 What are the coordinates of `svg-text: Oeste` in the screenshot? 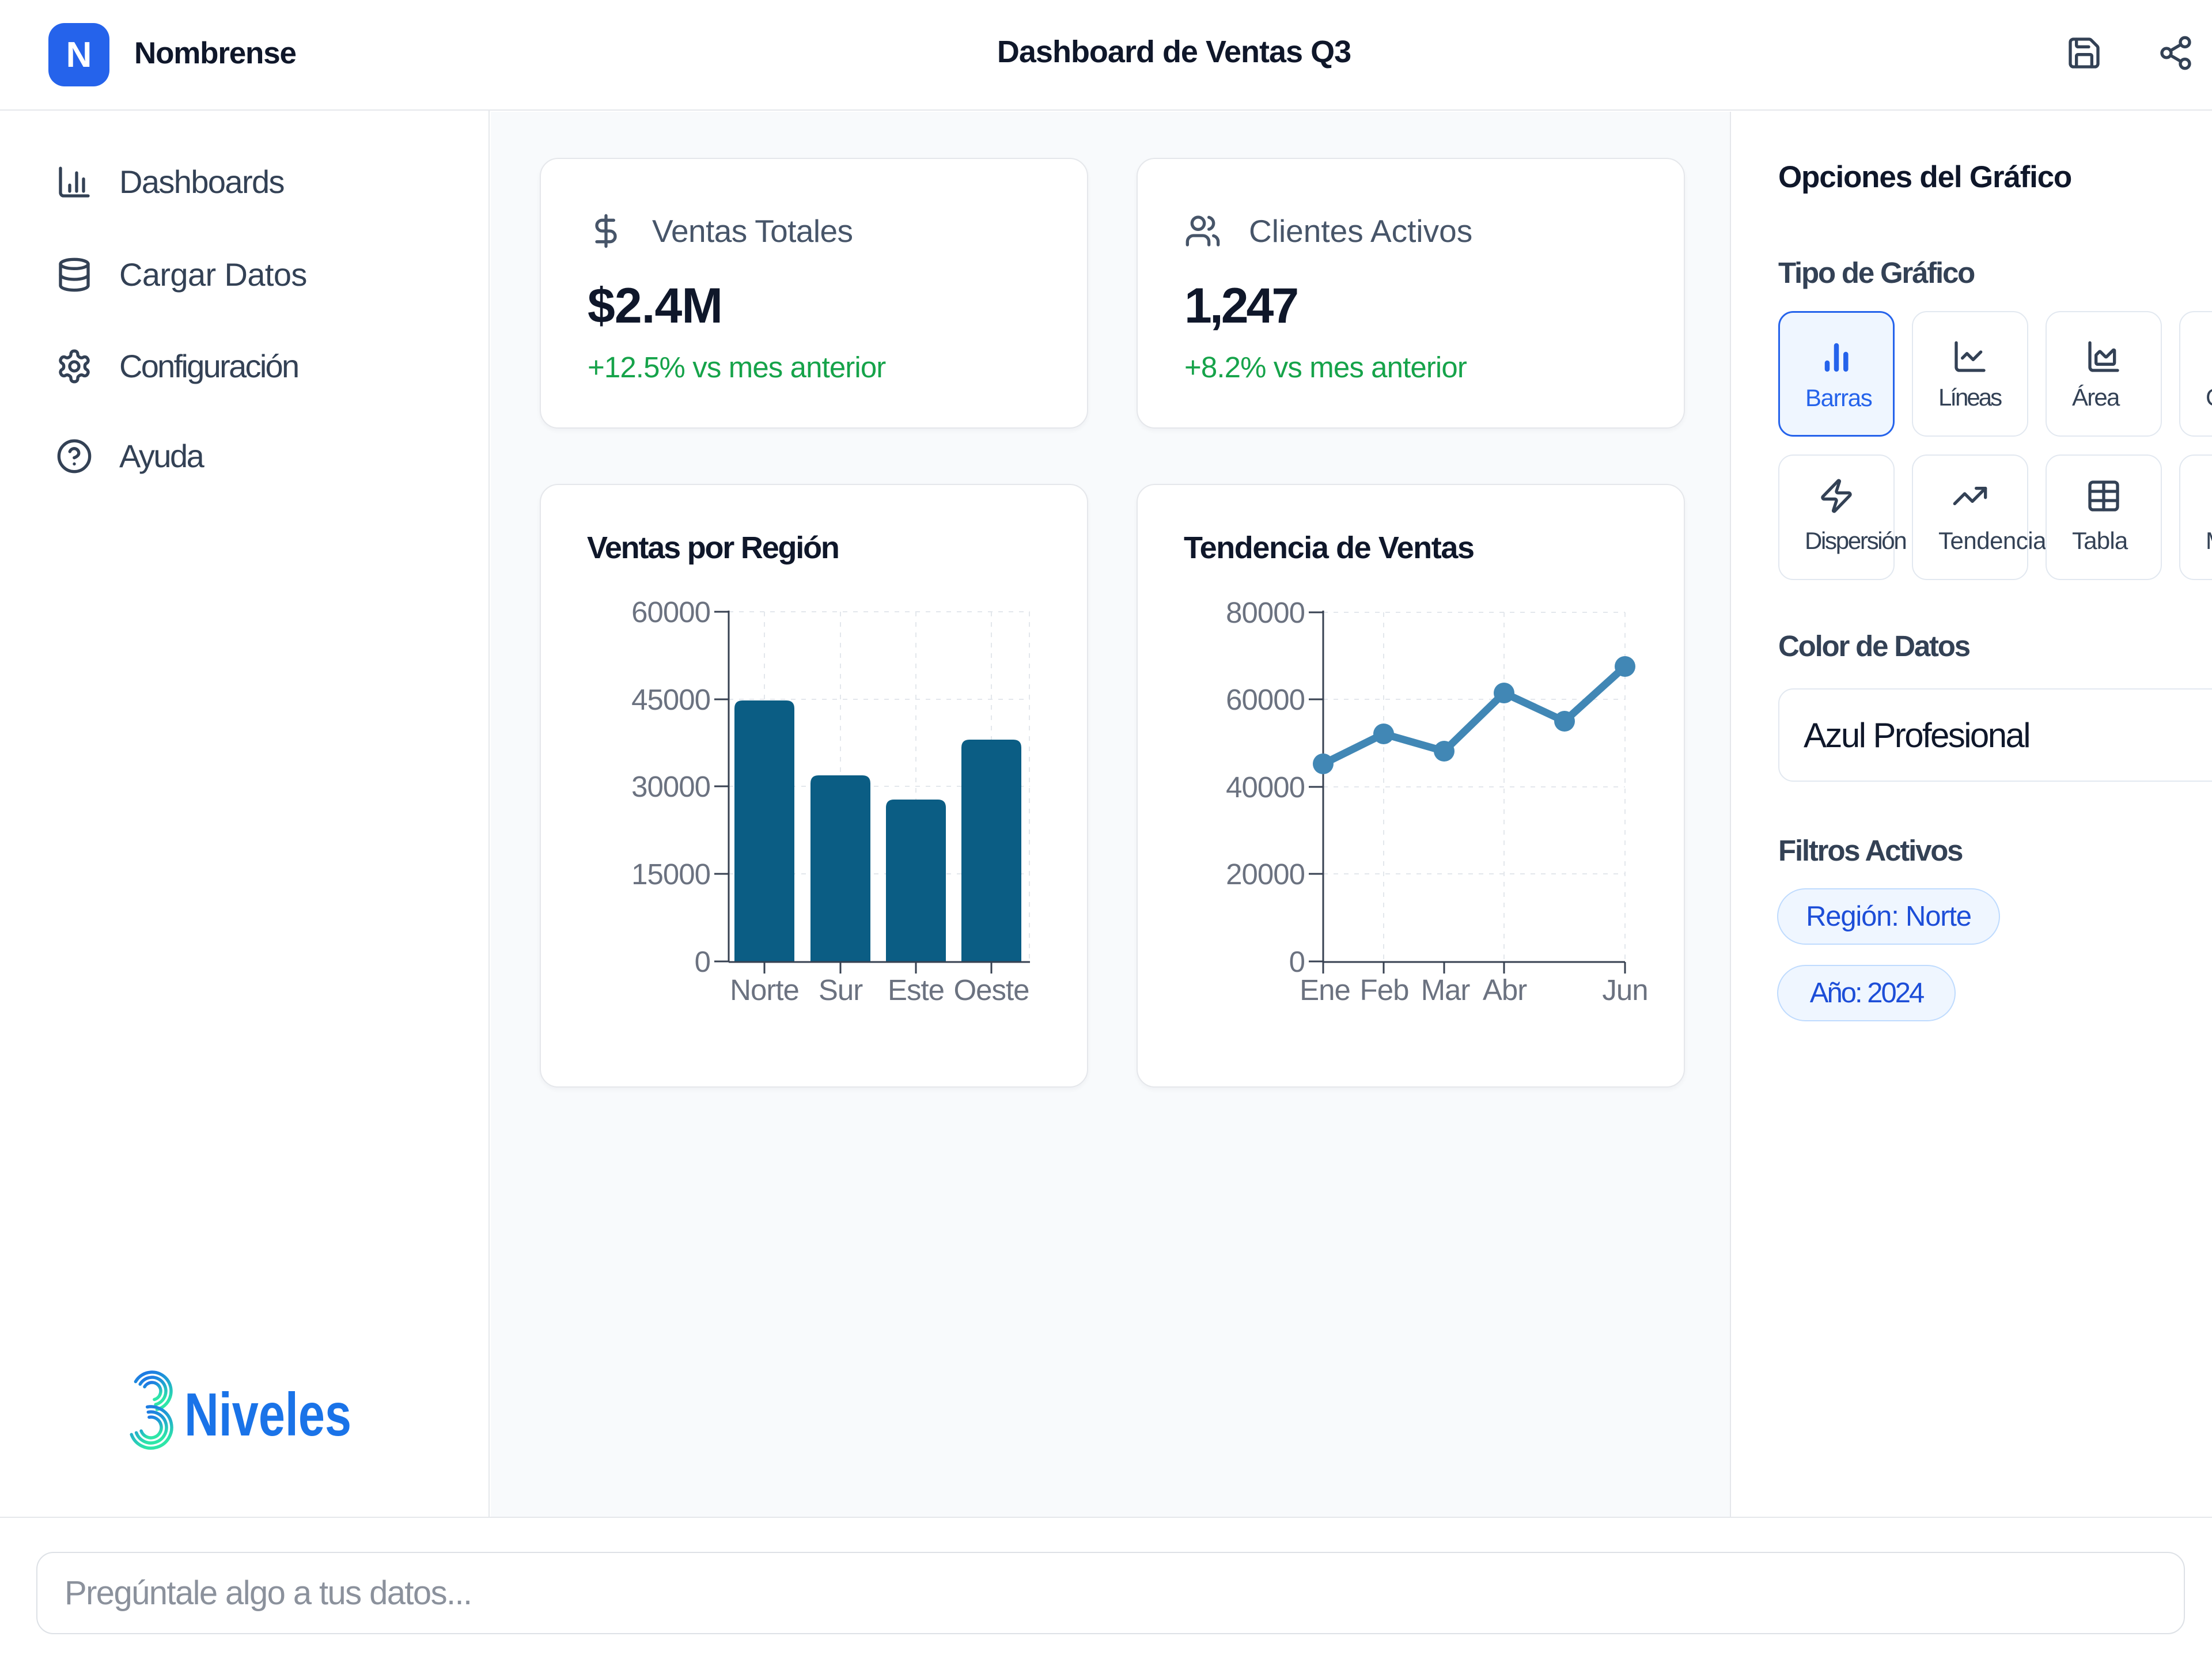 It's located at (991, 990).